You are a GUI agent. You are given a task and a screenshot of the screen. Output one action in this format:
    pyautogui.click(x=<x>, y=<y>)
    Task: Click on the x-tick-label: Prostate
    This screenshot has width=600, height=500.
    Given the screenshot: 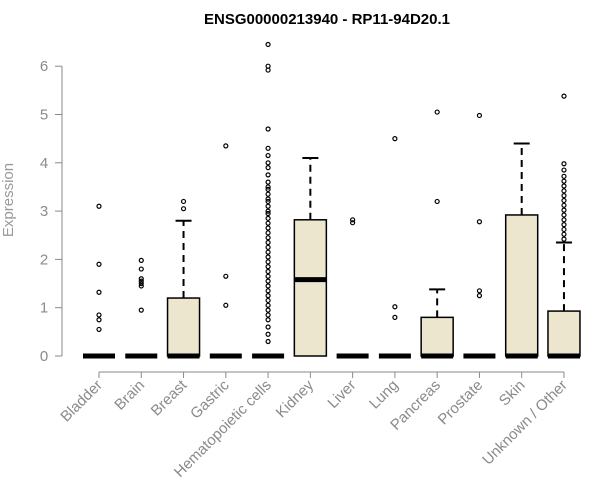 What is the action you would take?
    pyautogui.click(x=461, y=403)
    